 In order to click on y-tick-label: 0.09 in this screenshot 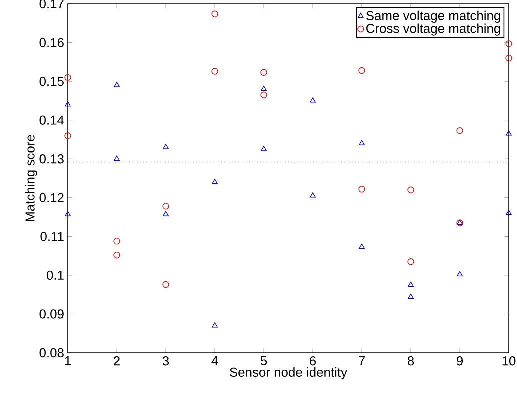, I will do `click(52, 314)`.